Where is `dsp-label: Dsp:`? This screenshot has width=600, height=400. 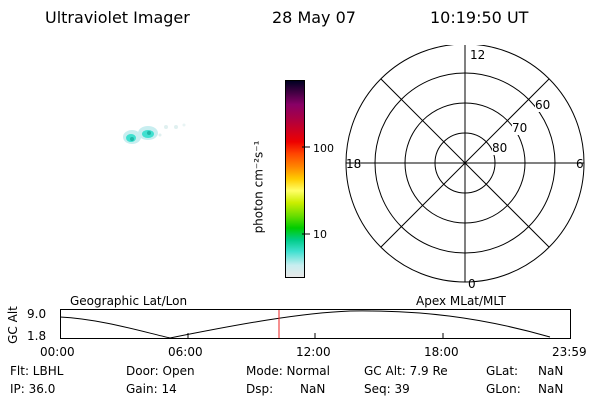
dsp-label: Dsp: is located at coordinates (260, 389).